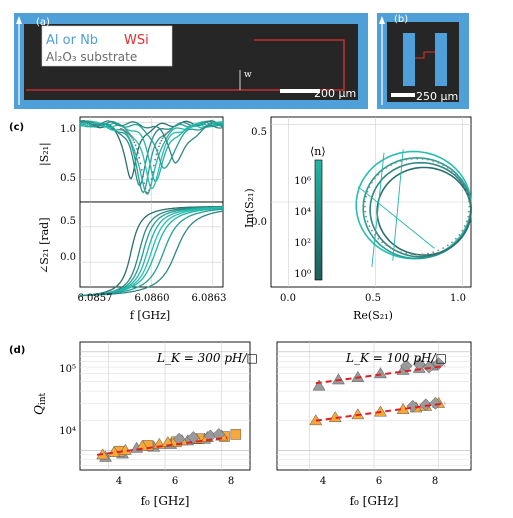 The width and height of the screenshot is (513, 518). I want to click on d-left-xlabel: f₀ [GHz], so click(165, 501).